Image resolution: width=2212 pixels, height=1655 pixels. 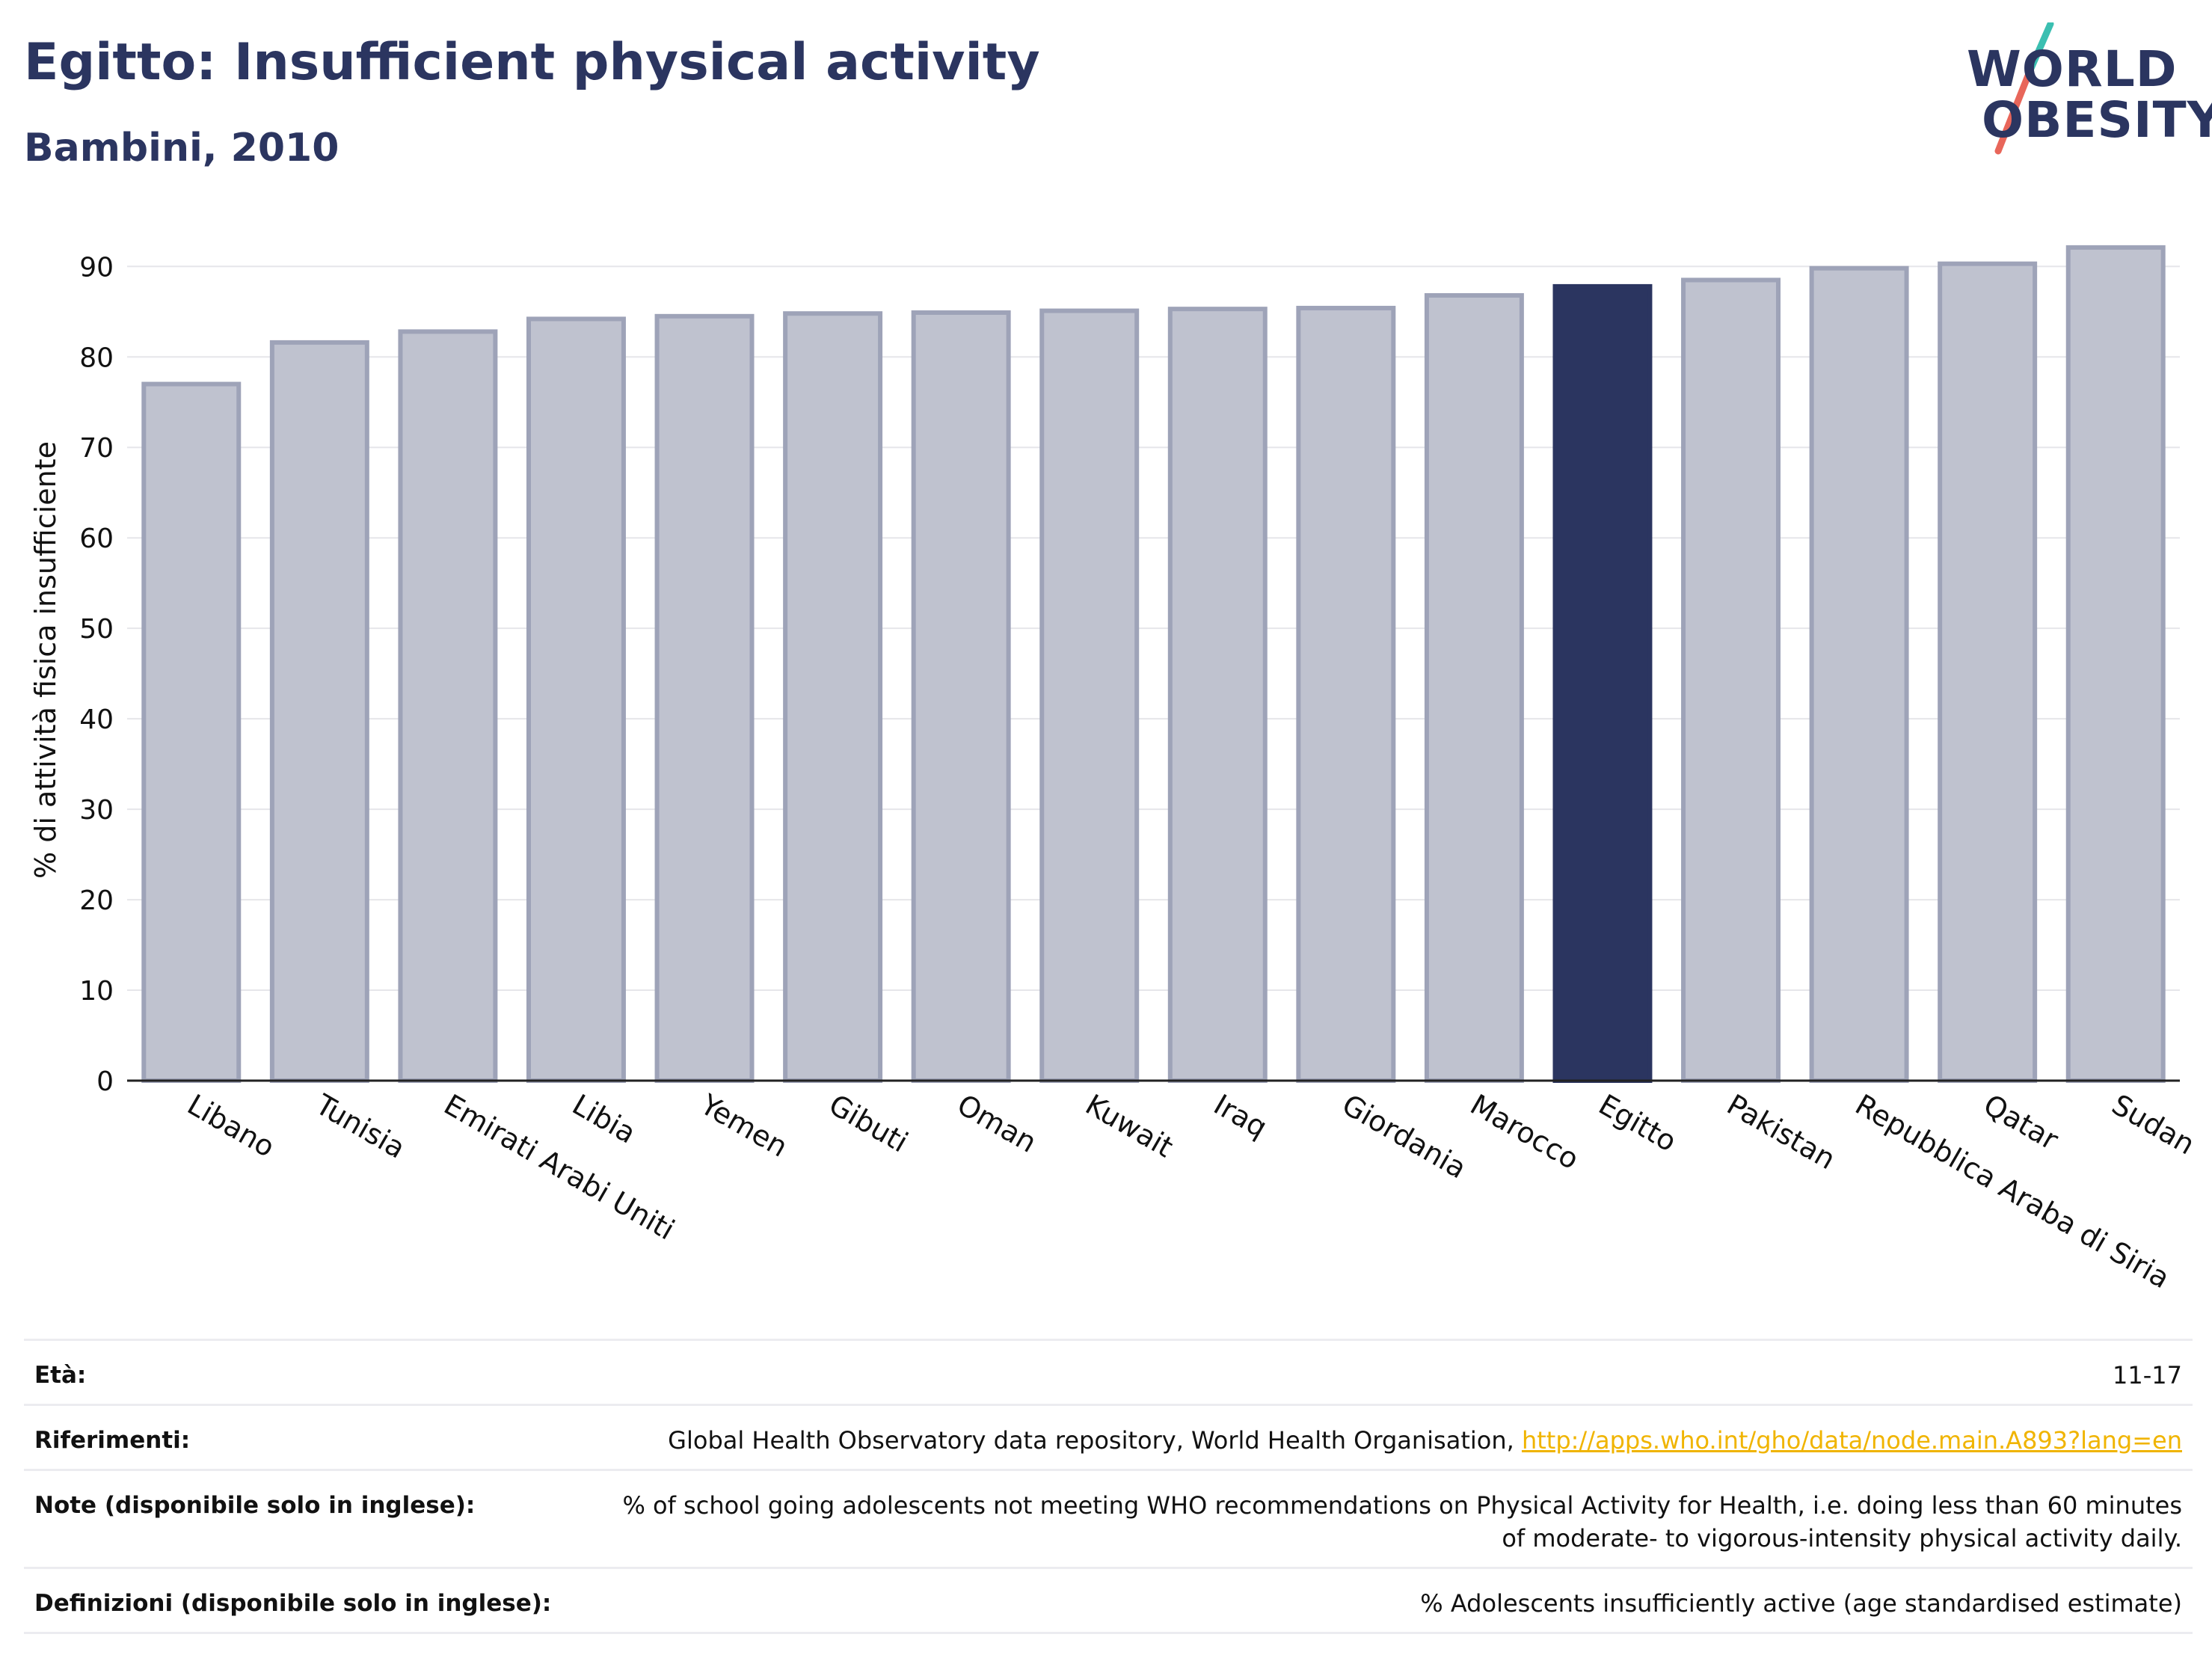 What do you see at coordinates (559, 1167) in the screenshot?
I see `x-tick-label: Emirati Arabi Uniti` at bounding box center [559, 1167].